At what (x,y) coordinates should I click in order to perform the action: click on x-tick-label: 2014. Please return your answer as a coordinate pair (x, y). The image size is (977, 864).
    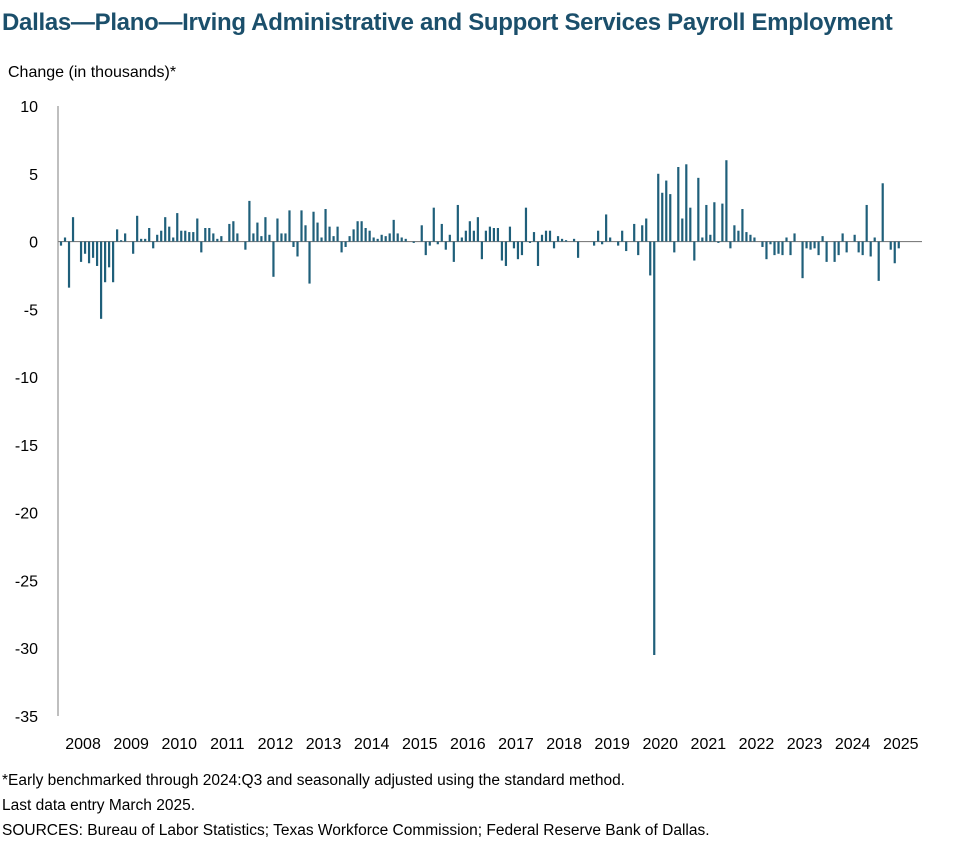
    Looking at the image, I should click on (372, 744).